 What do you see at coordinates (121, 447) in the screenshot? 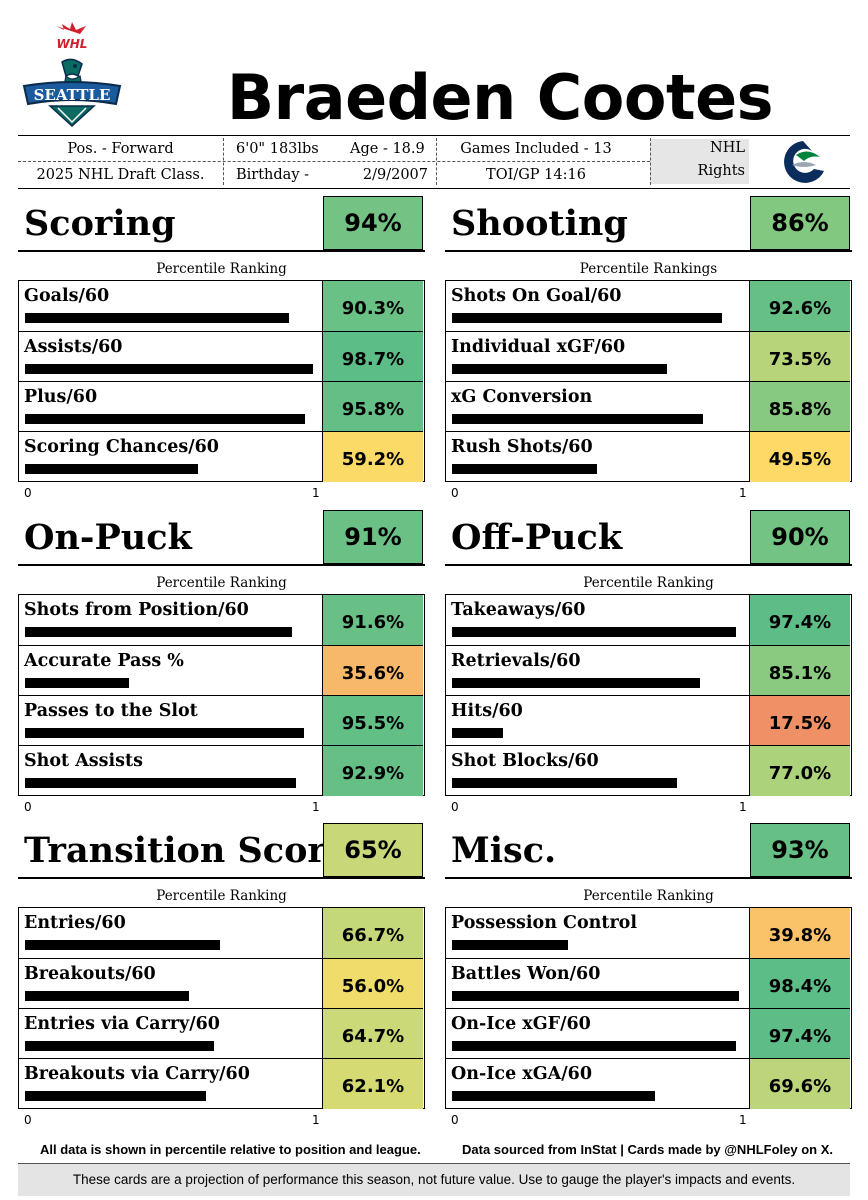
I see `metric-label: Scoring Chances/60` at bounding box center [121, 447].